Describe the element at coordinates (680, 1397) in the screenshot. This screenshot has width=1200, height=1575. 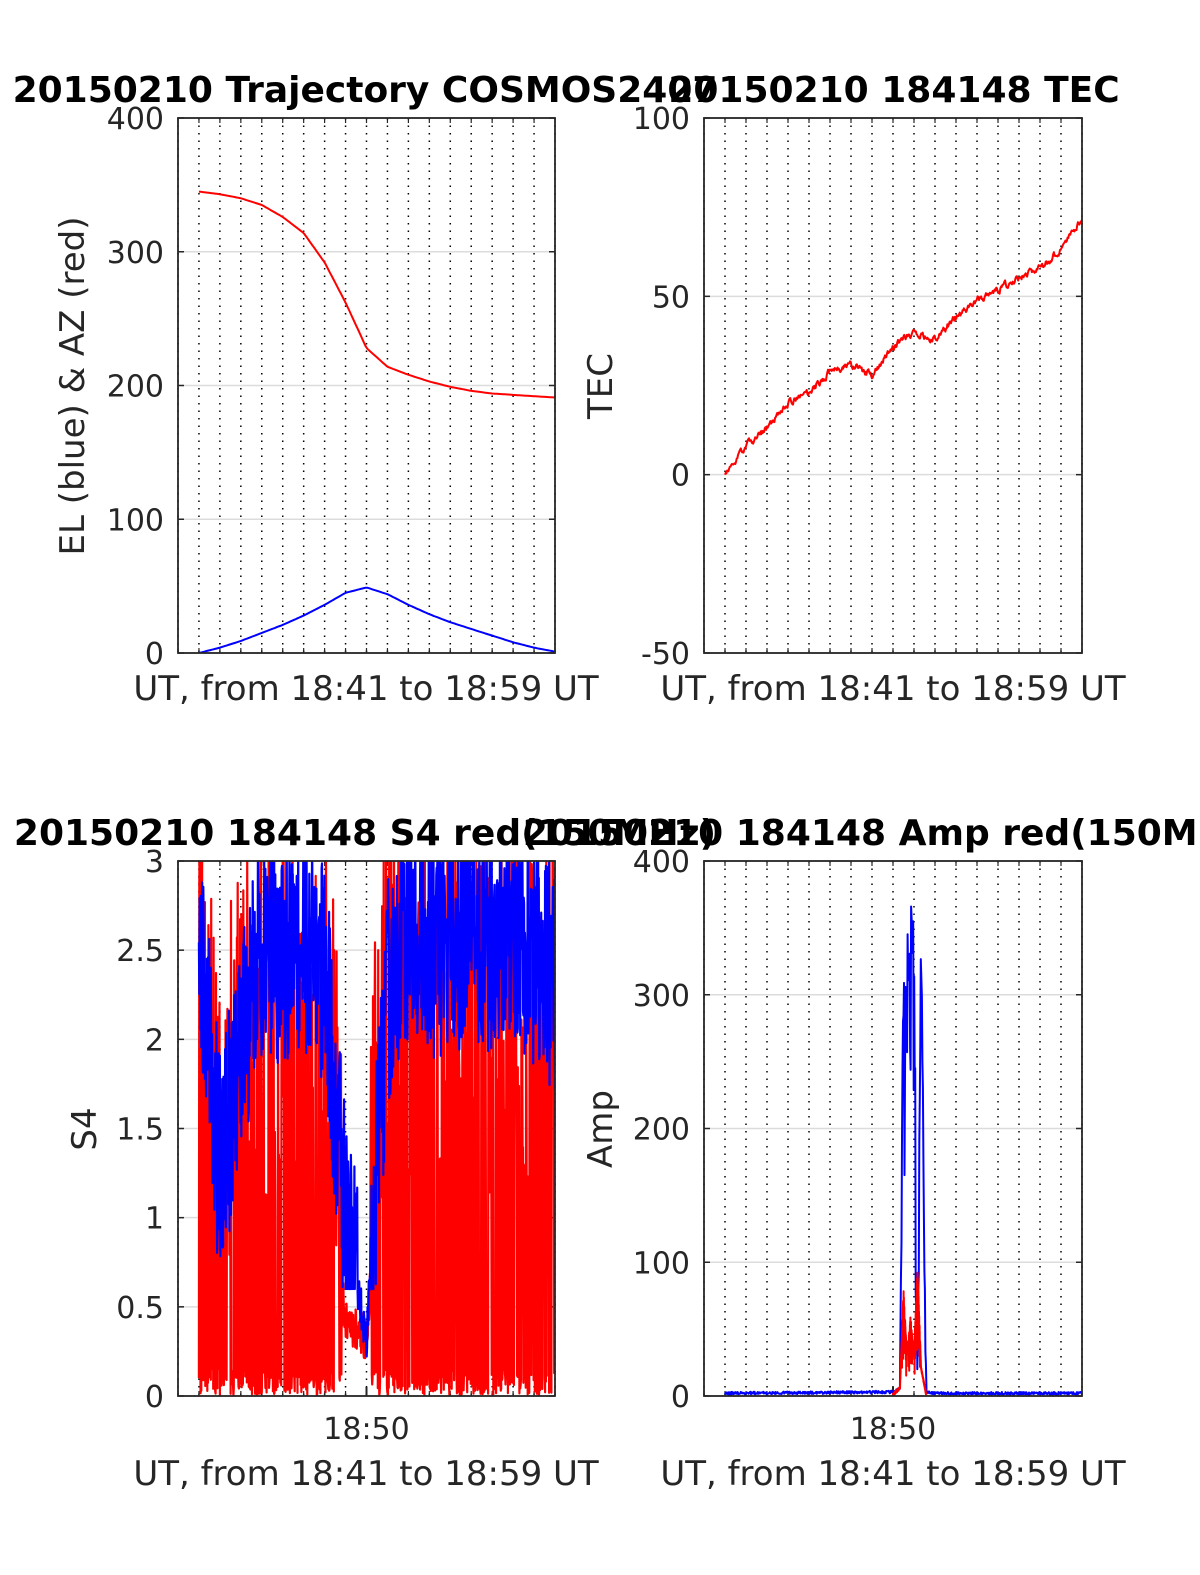
I see `amp-y-tick-label: 0` at that location.